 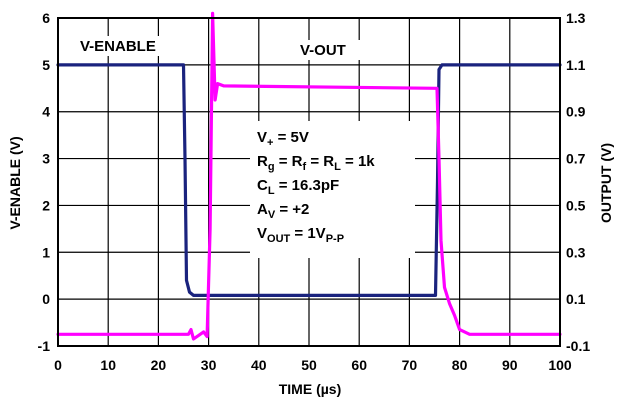 What do you see at coordinates (46, 205) in the screenshot?
I see `y-left-tick-label: 2` at bounding box center [46, 205].